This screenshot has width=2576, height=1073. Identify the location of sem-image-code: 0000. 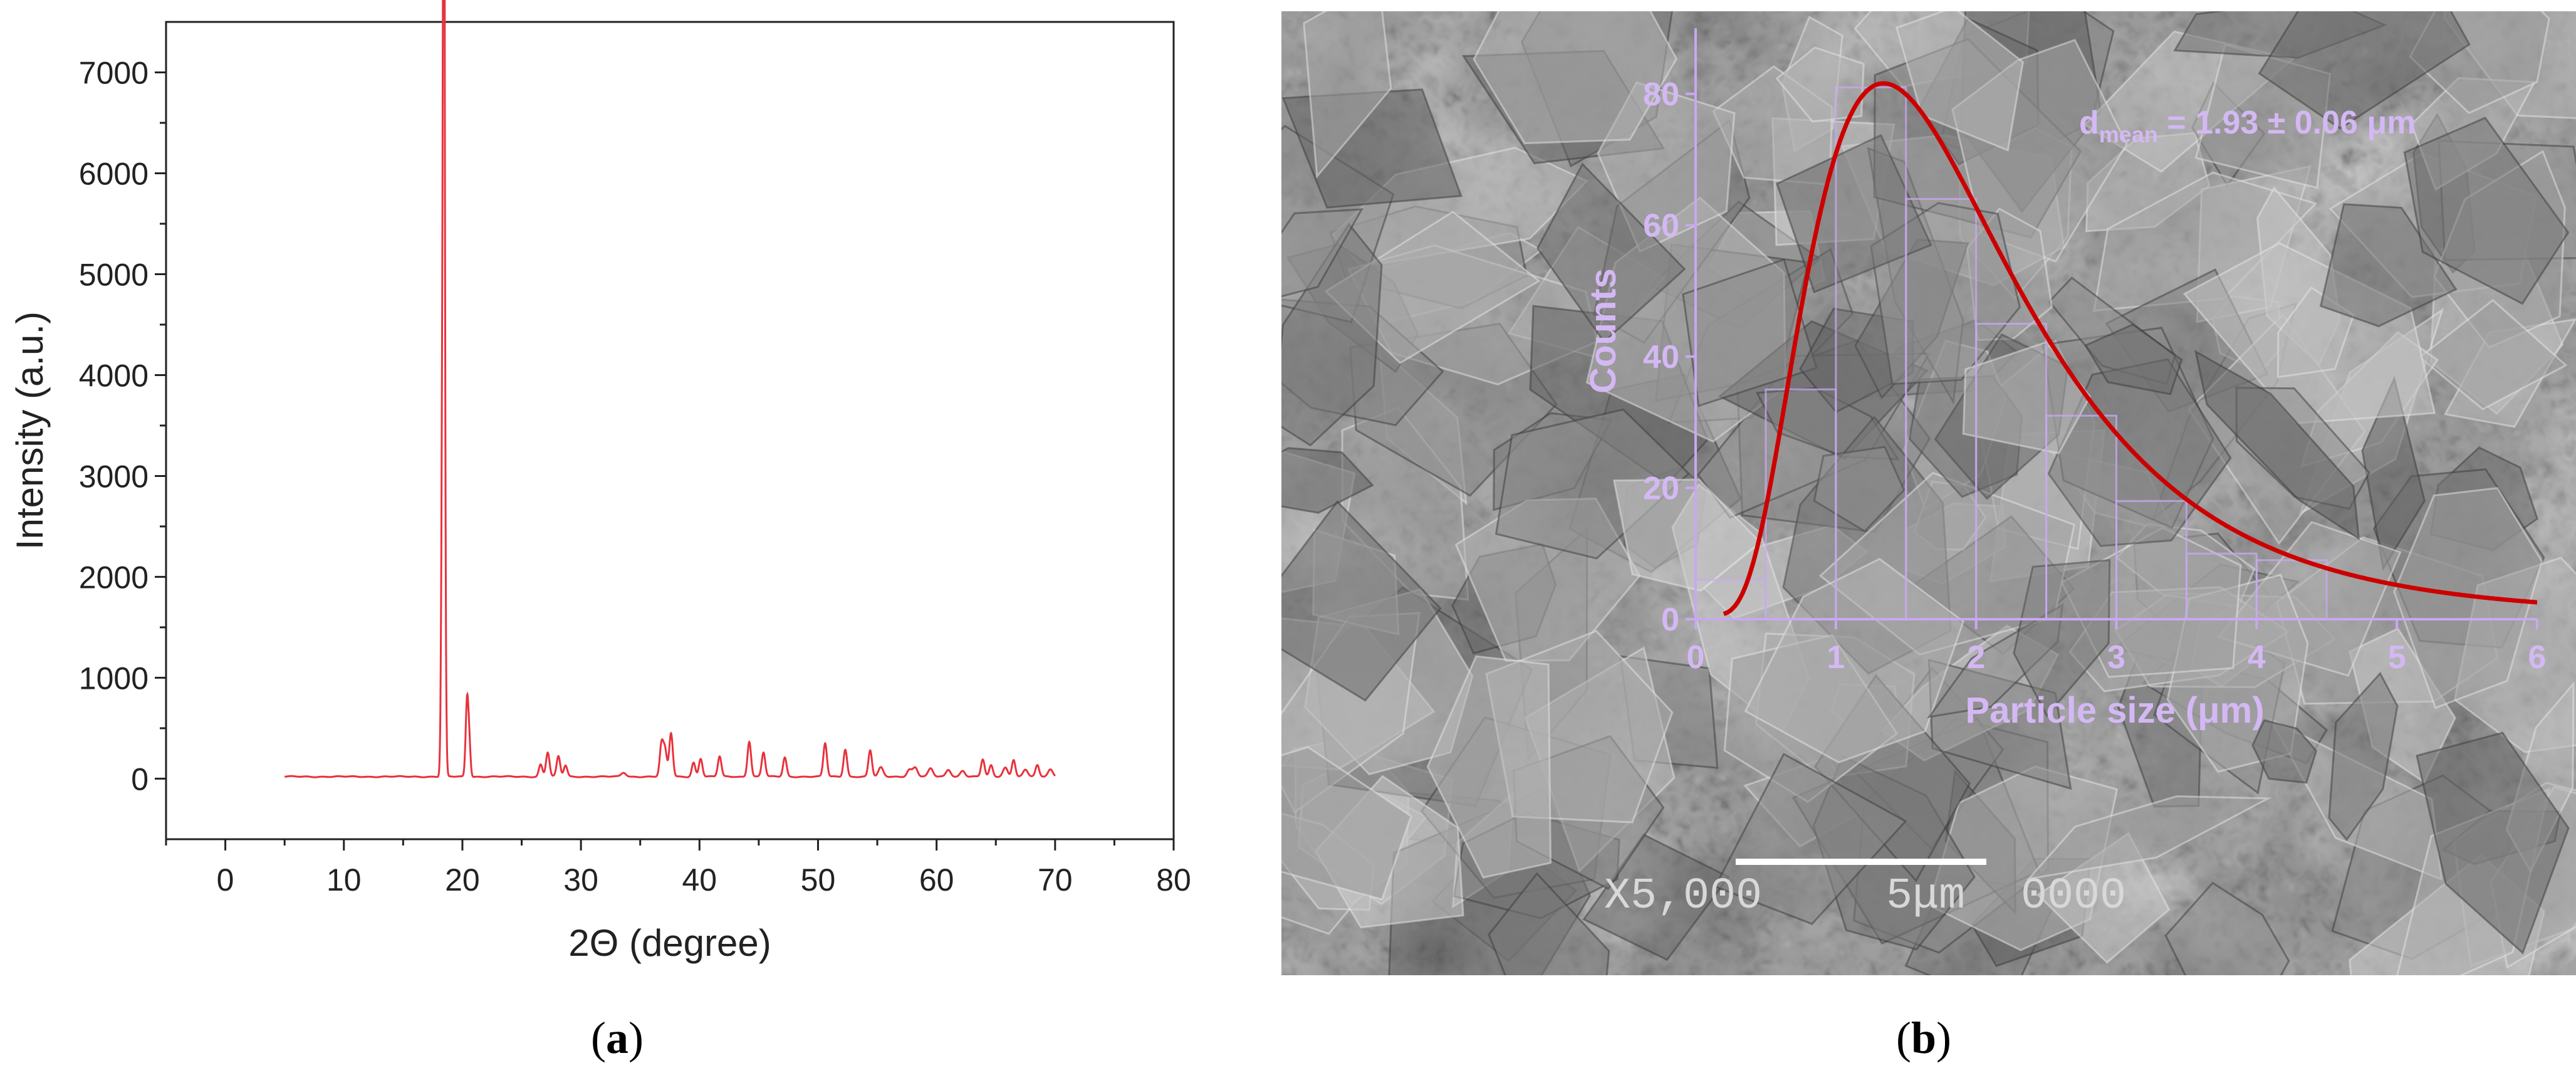
(2073, 897).